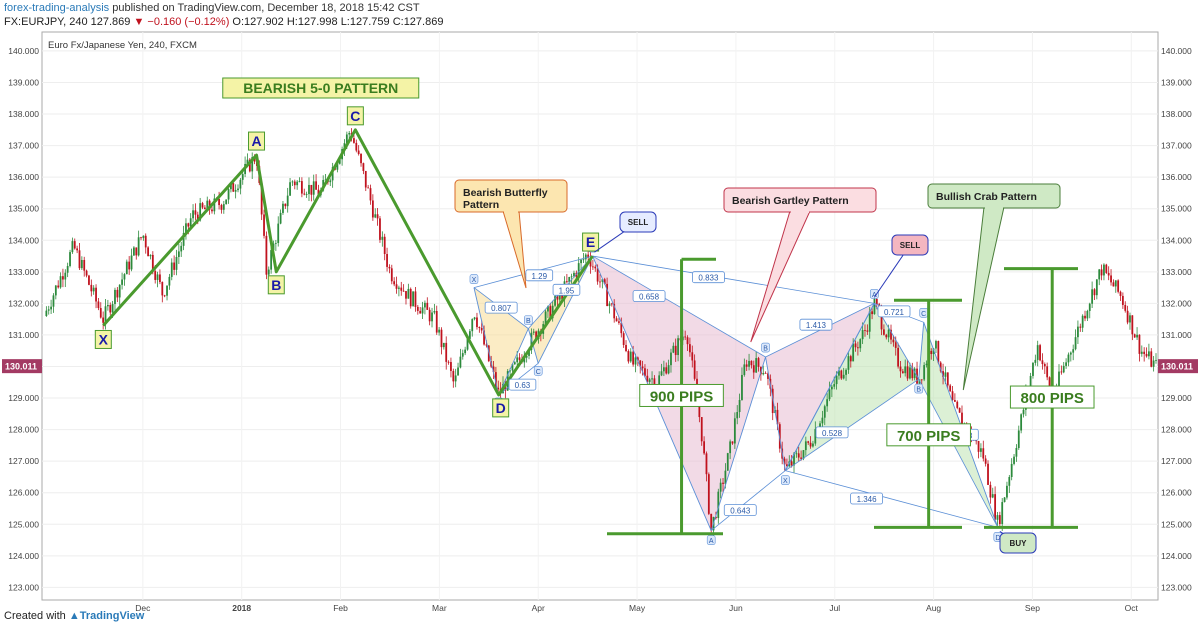 This screenshot has height=628, width=1200. What do you see at coordinates (1176, 524) in the screenshot?
I see `y-tick-label-right: 125.000` at bounding box center [1176, 524].